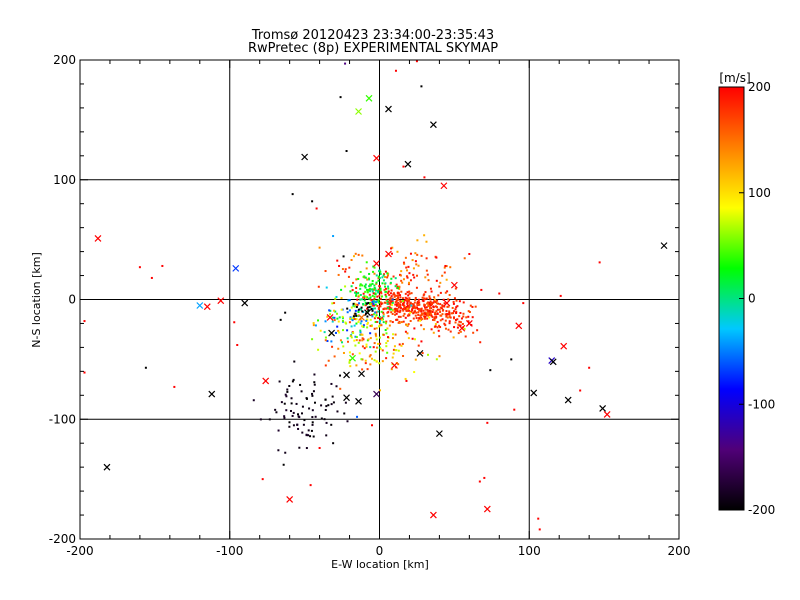 This screenshot has width=800, height=600. Describe the element at coordinates (734, 78) in the screenshot. I see `colorbar-label: [m/s]` at that location.